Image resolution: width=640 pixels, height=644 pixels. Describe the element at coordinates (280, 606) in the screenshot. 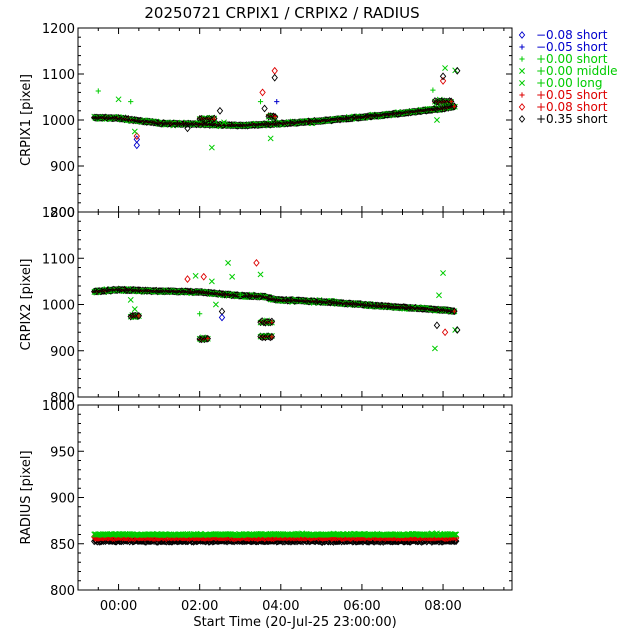

I see `x-tick-label: 04:00` at that location.